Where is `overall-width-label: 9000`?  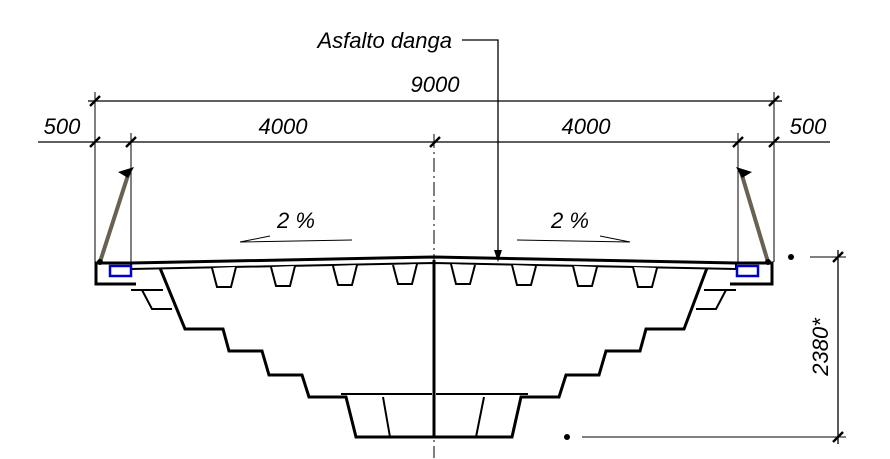
overall-width-label: 9000 is located at coordinates (436, 84).